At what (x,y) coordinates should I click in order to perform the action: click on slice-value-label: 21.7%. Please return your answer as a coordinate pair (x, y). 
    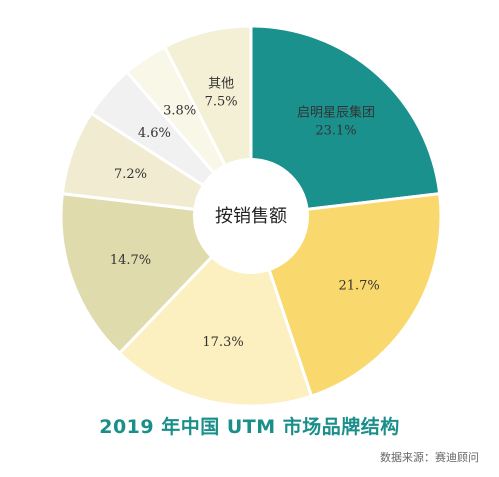
    Looking at the image, I should click on (358, 285).